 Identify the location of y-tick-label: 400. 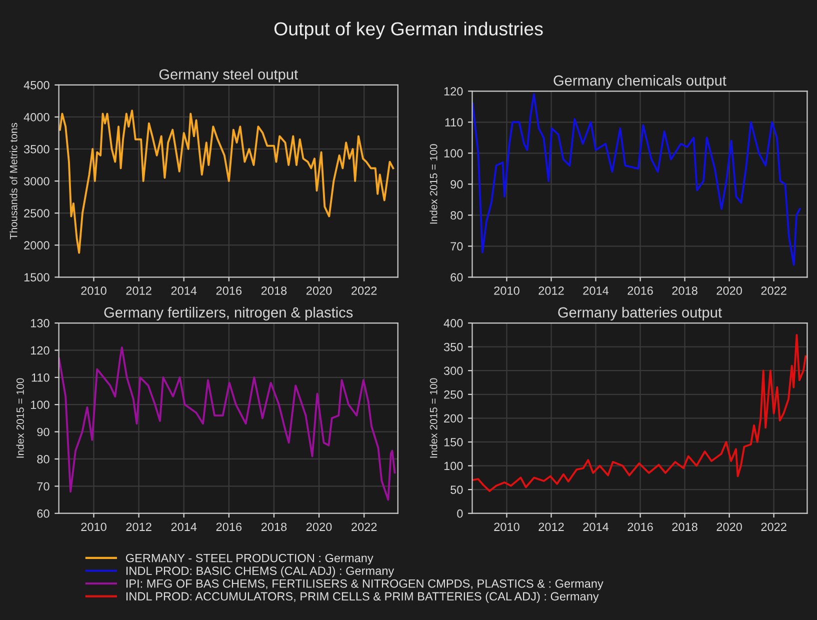
(453, 323).